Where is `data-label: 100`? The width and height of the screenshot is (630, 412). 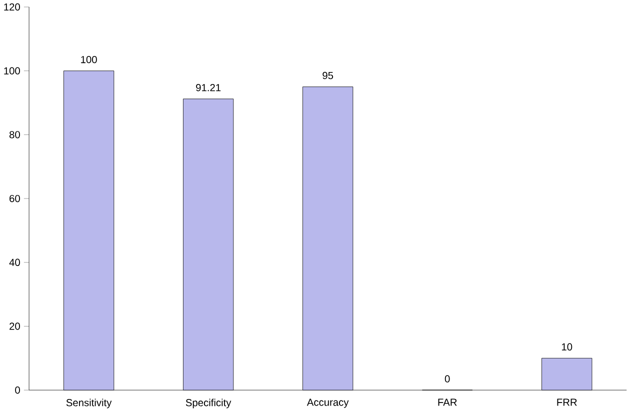
data-label: 100 is located at coordinates (89, 60).